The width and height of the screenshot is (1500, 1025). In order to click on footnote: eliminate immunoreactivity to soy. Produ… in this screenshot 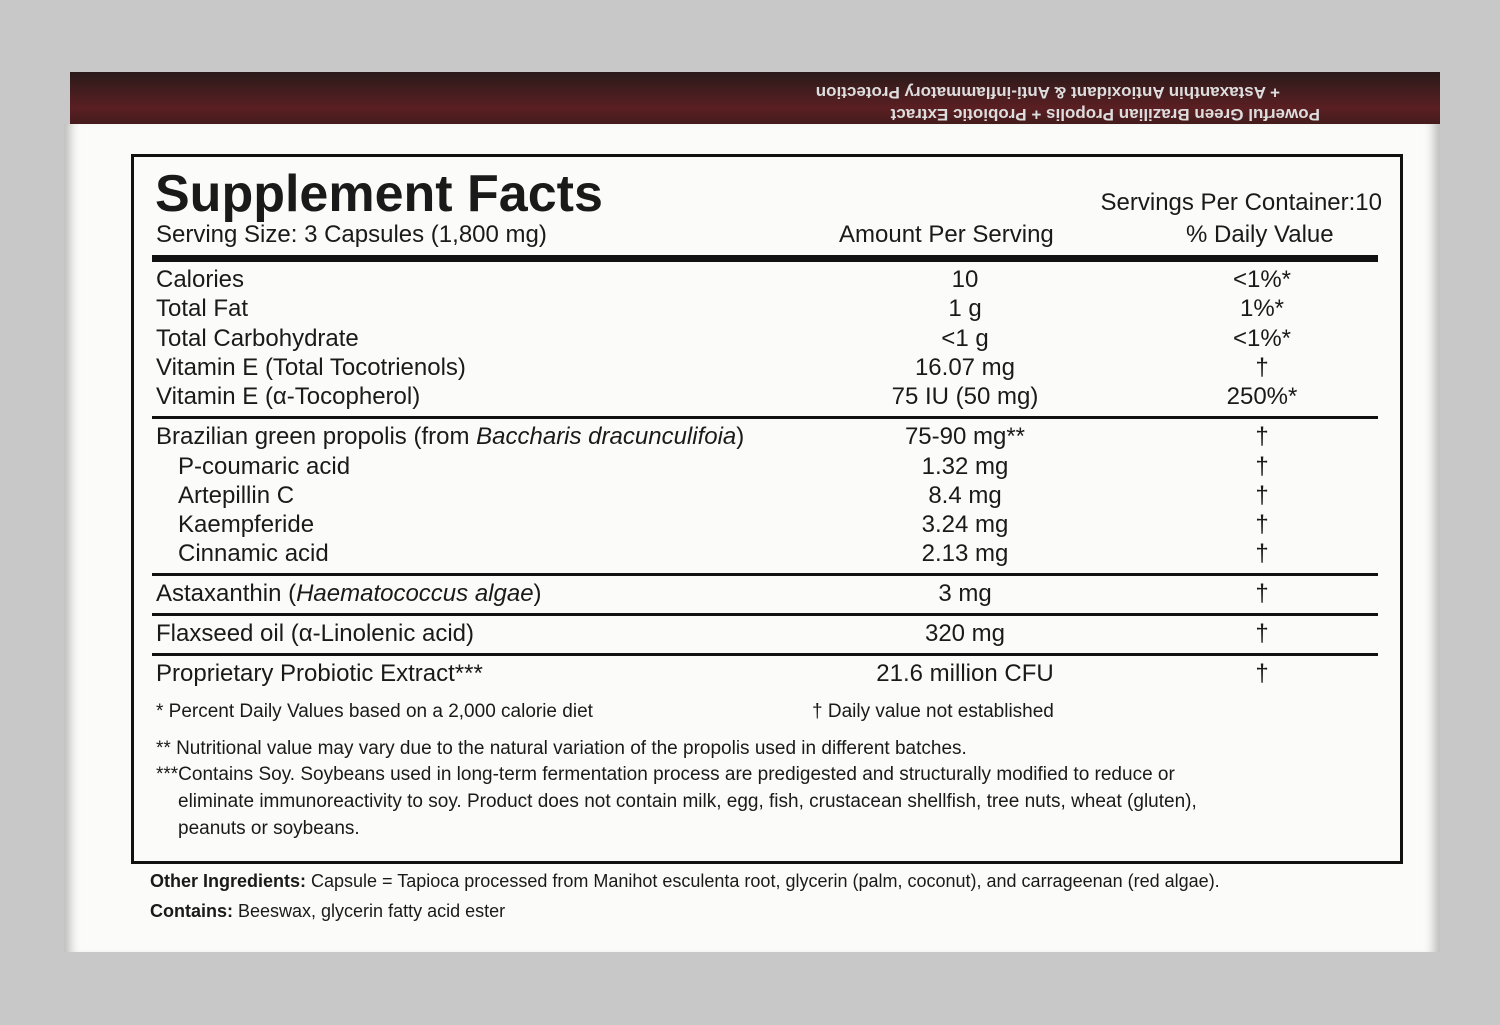, I will do `click(687, 801)`.